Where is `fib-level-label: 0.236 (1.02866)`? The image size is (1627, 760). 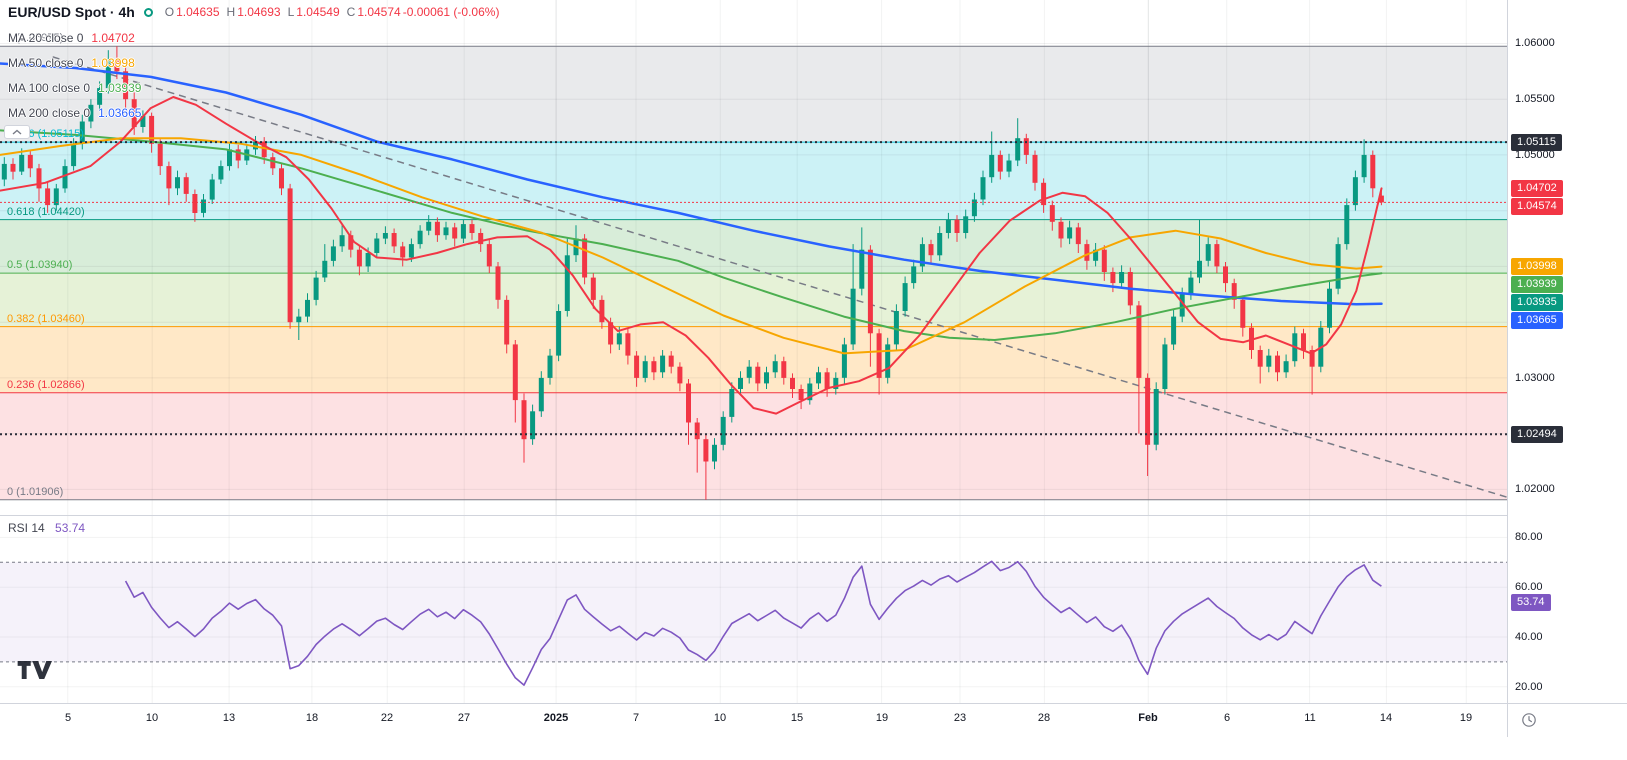 fib-level-label: 0.236 (1.02866) is located at coordinates (46, 385).